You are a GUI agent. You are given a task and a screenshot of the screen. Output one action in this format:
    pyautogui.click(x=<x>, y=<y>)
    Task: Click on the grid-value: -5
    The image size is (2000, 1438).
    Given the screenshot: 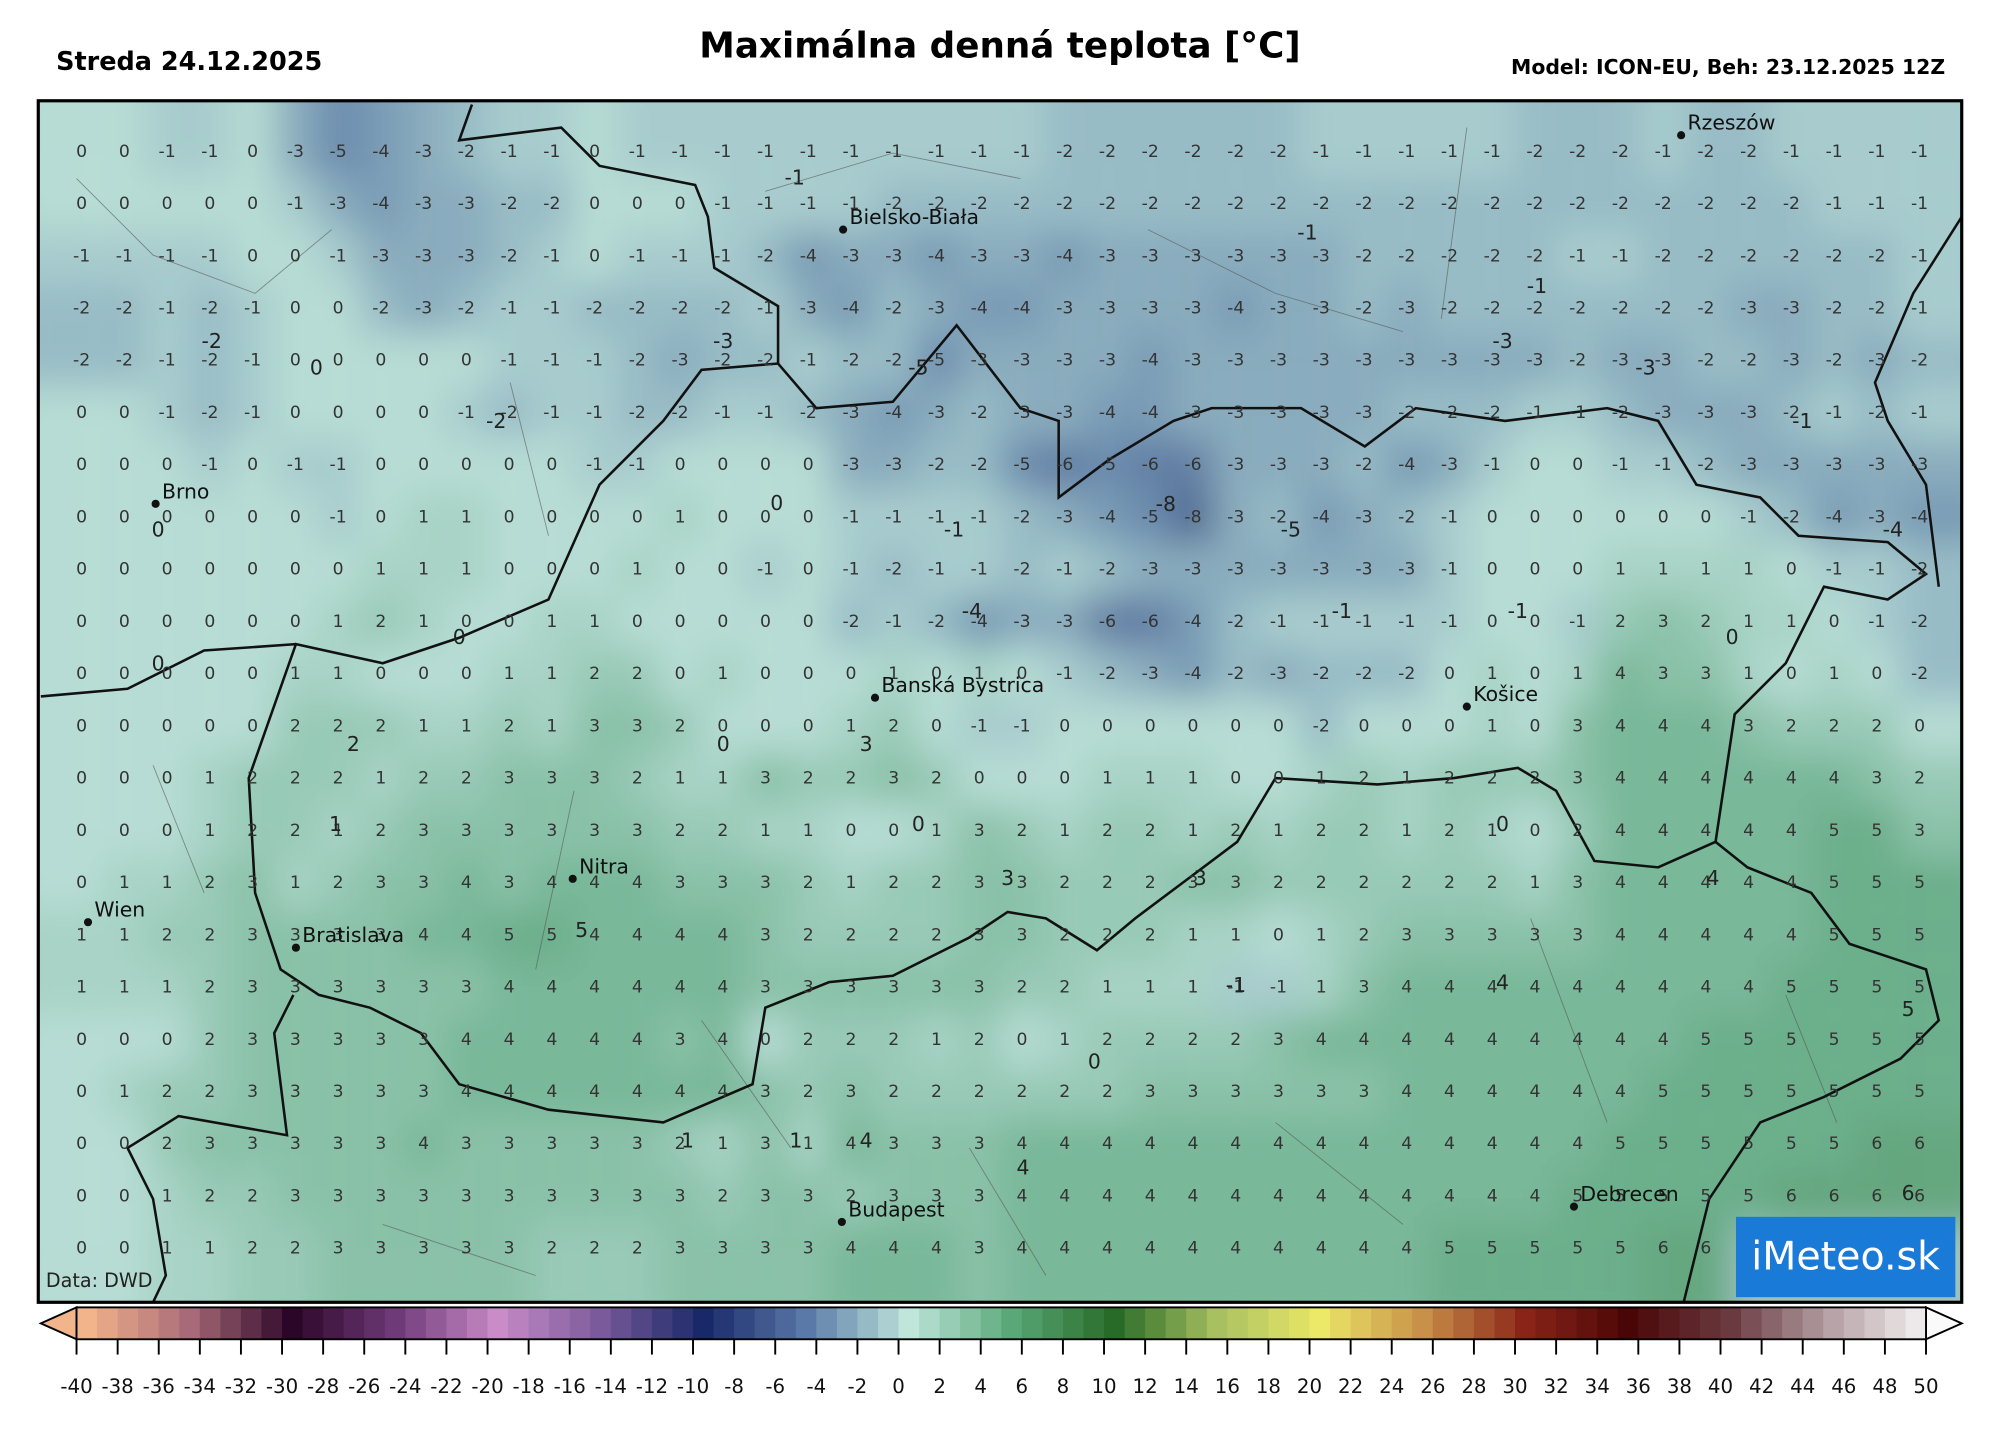 What is the action you would take?
    pyautogui.click(x=936, y=361)
    